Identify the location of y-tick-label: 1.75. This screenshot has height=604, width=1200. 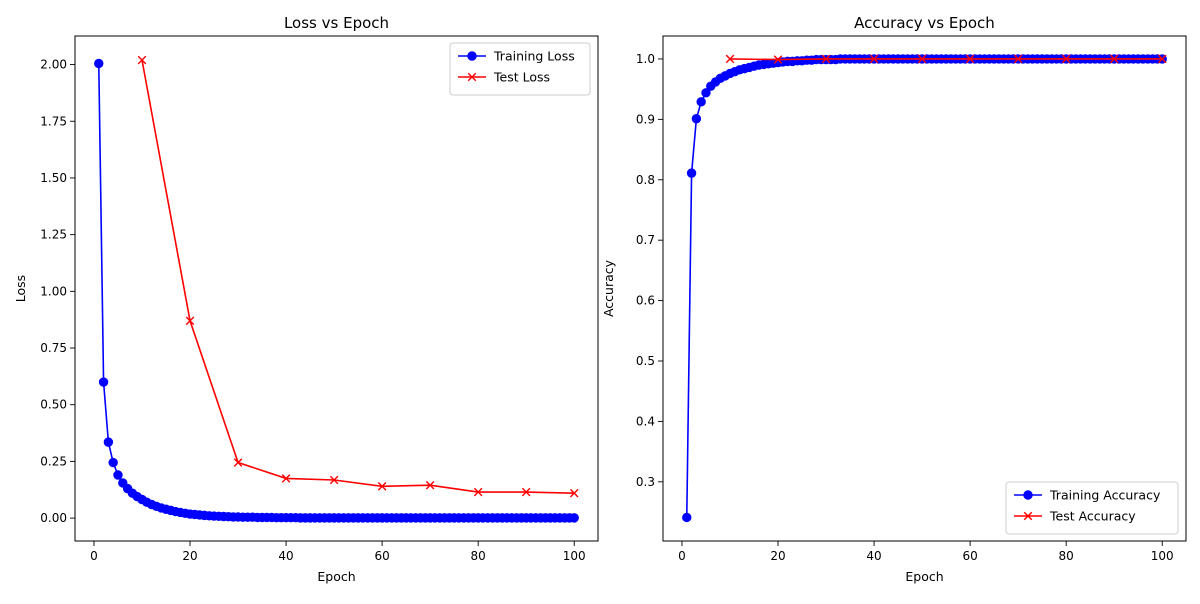
(53, 121).